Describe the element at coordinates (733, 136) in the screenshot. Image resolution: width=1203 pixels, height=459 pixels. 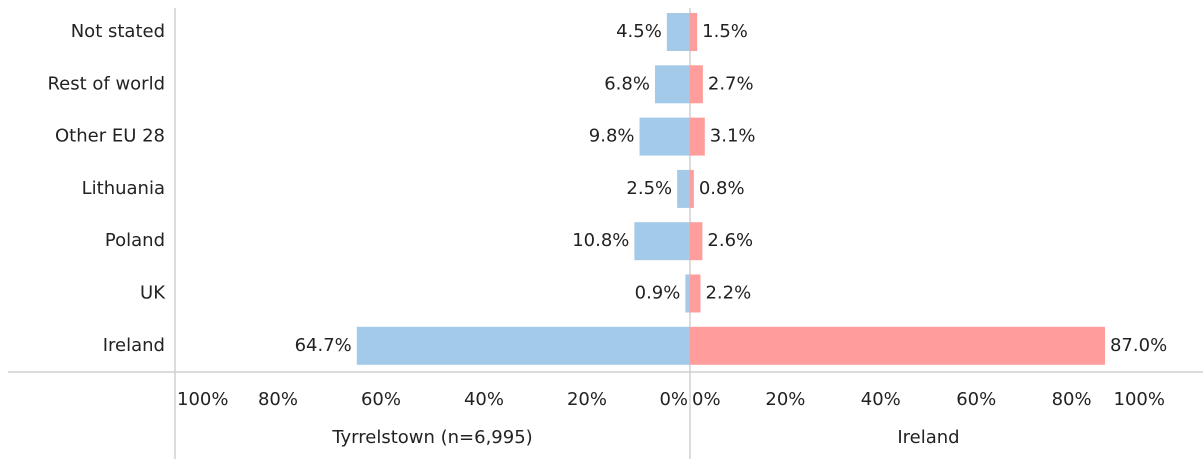
I see `value-label: 3.1%` at that location.